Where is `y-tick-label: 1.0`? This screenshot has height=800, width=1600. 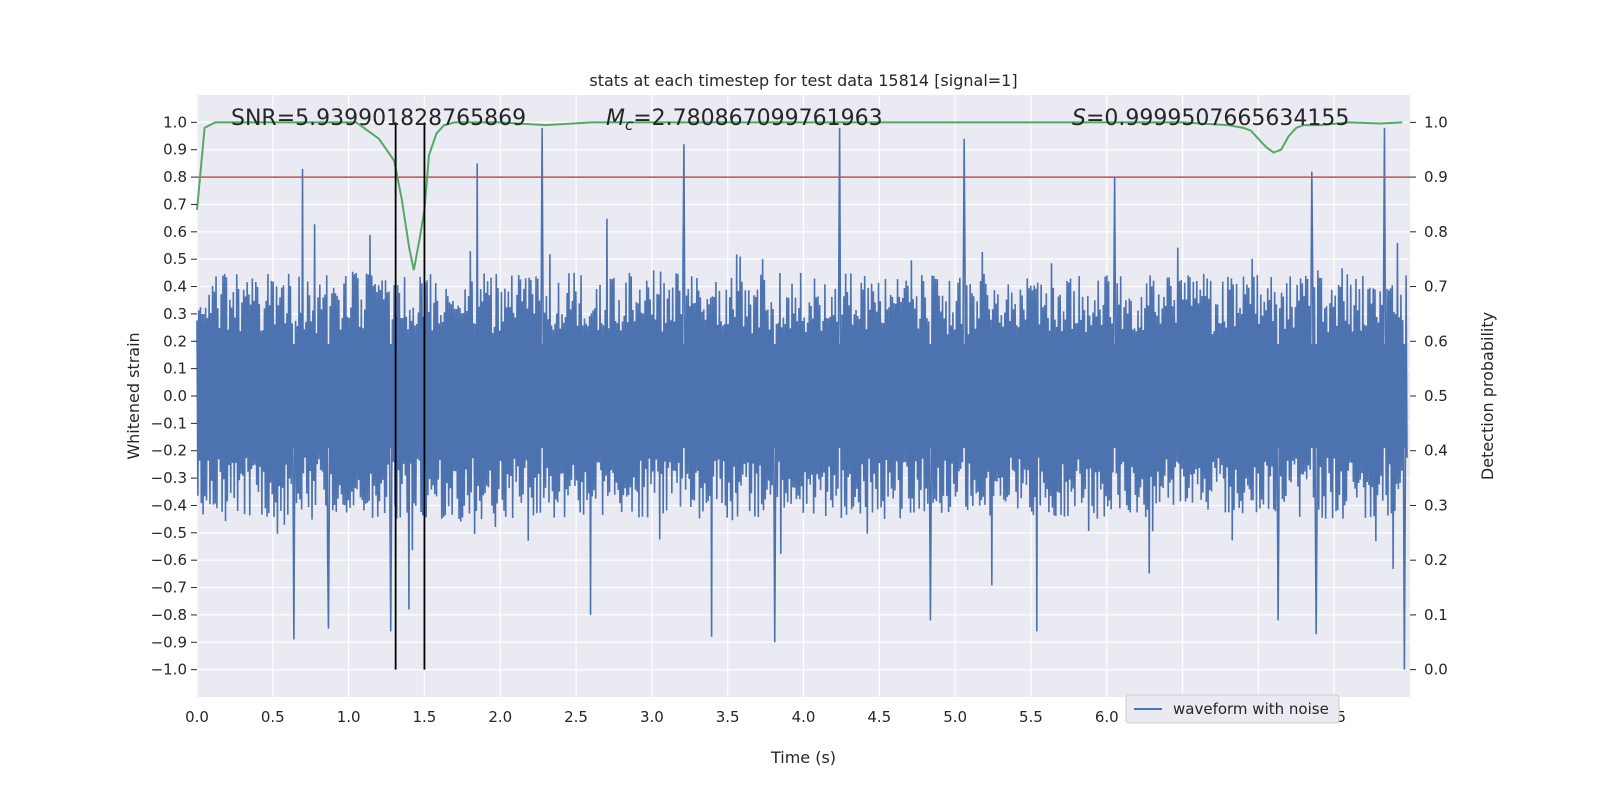 y-tick-label: 1.0 is located at coordinates (175, 122).